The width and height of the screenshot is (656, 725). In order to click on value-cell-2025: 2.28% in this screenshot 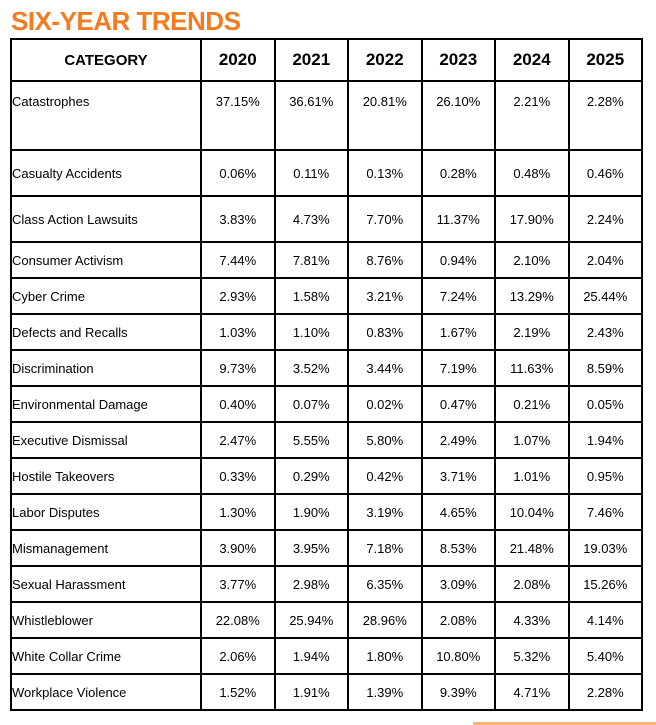, I will do `click(605, 115)`.